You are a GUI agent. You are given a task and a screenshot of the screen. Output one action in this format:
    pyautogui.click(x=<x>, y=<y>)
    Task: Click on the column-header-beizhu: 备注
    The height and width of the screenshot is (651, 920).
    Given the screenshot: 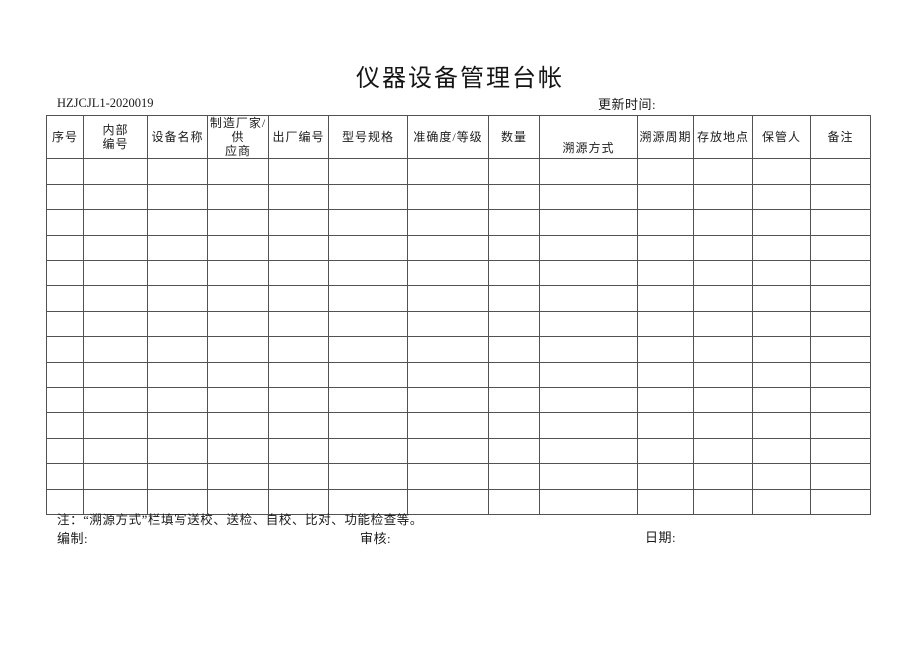 What is the action you would take?
    pyautogui.click(x=840, y=137)
    